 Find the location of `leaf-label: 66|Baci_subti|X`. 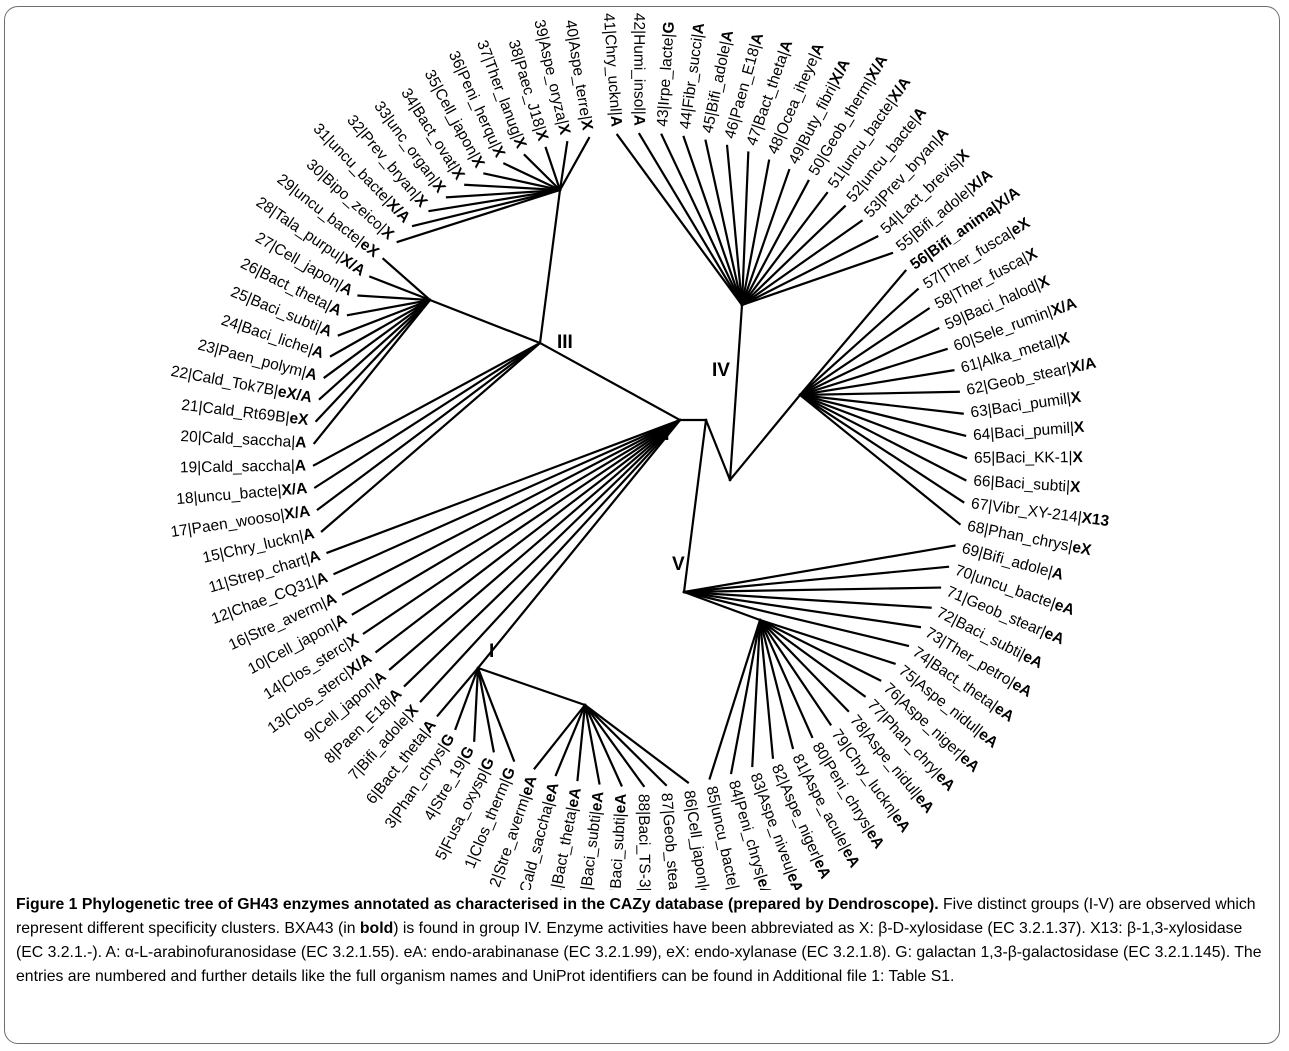

leaf-label: 66|Baci_subti|X is located at coordinates (1027, 484).